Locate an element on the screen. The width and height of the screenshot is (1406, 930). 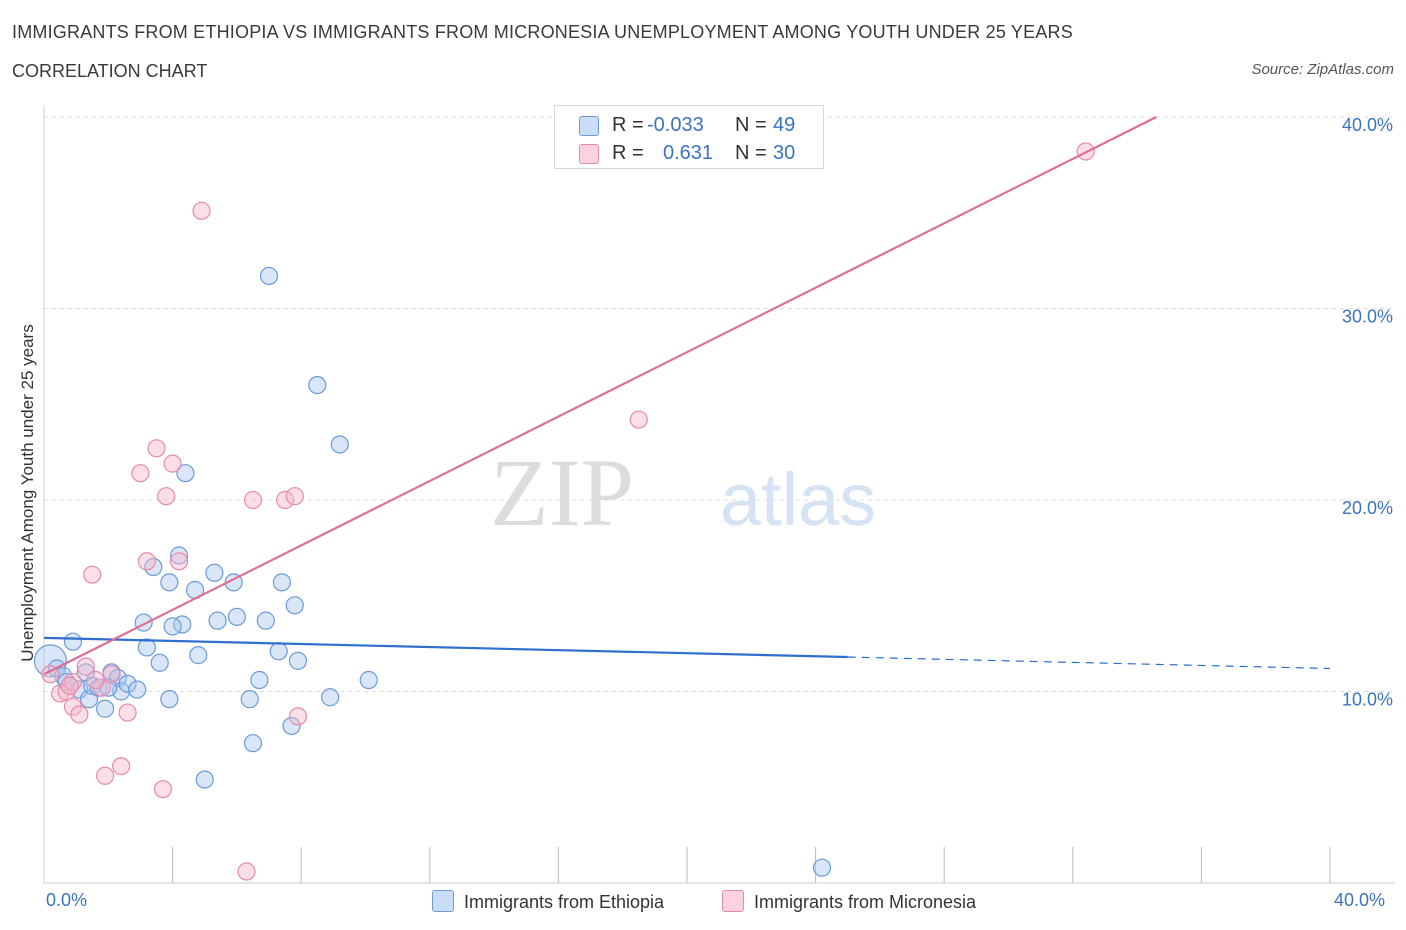
source-attribution: Source: ZipAtlas.com is located at coordinates (1322, 69).